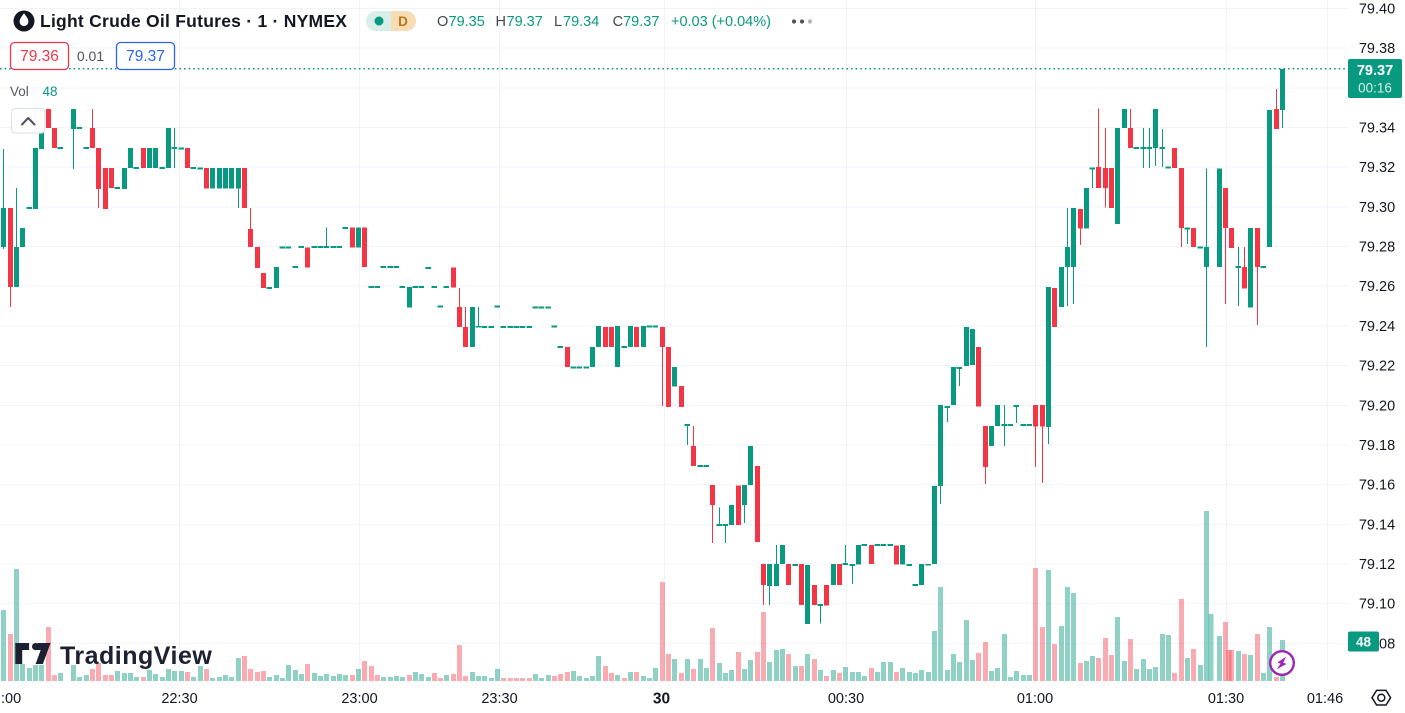 This screenshot has width=1405, height=713. I want to click on svg-text: 00:30, so click(846, 699).